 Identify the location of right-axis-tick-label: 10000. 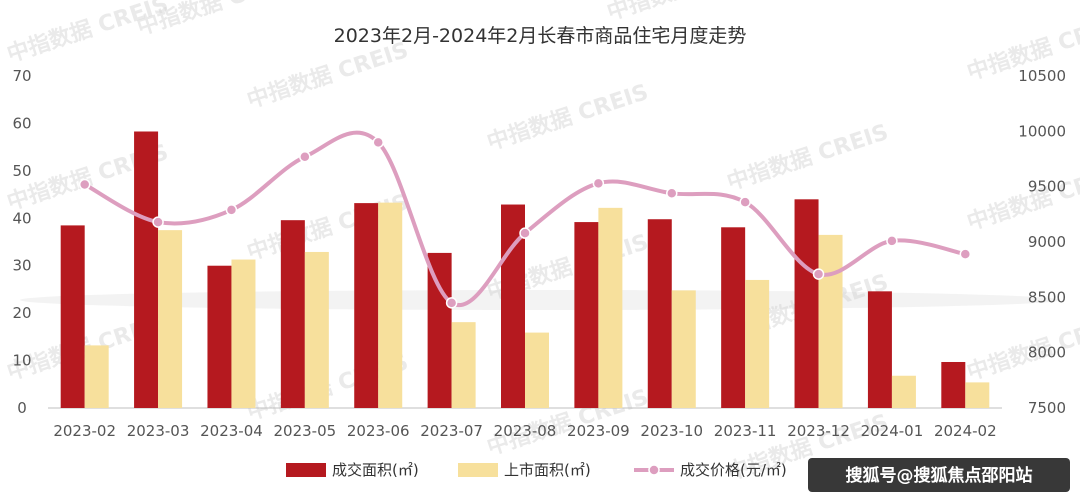
(1042, 131).